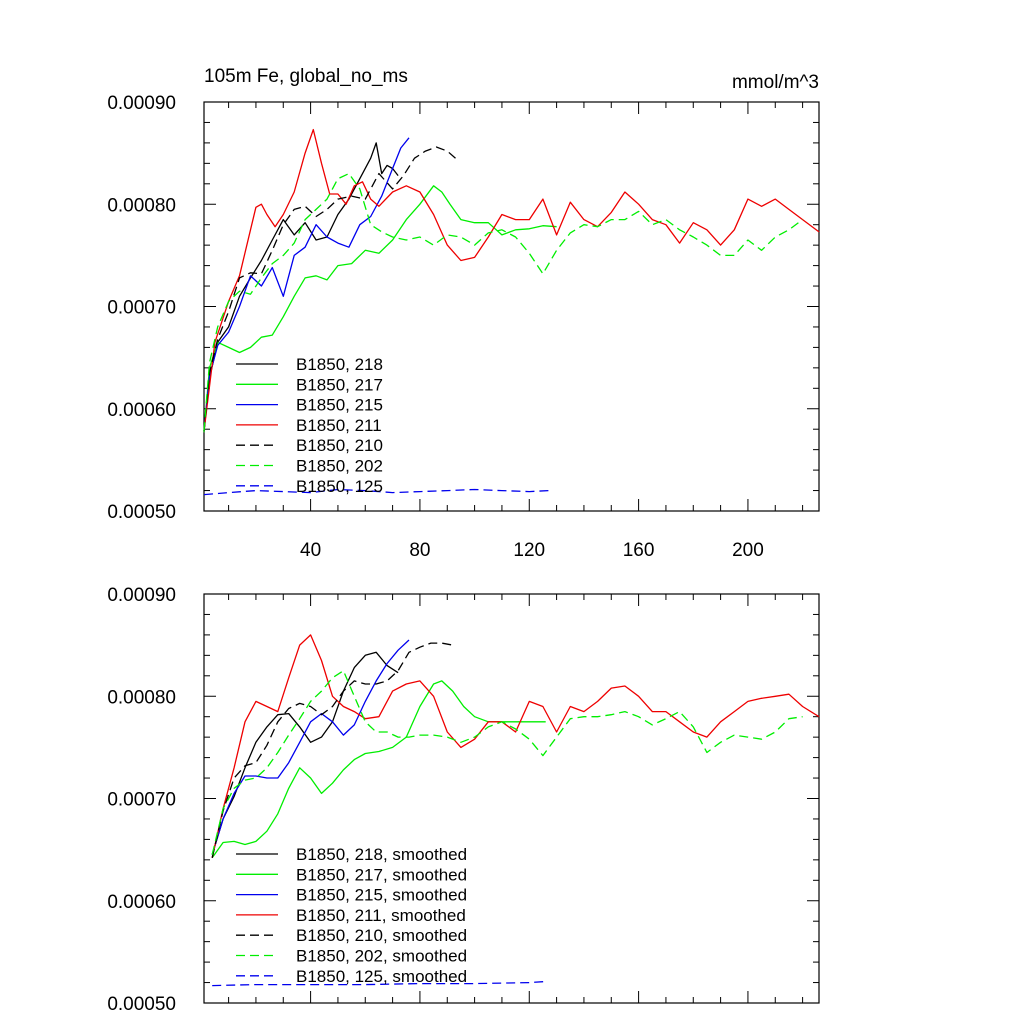 Image resolution: width=1024 pixels, height=1024 pixels. Describe the element at coordinates (529, 550) in the screenshot. I see `x-tick-label: 120` at that location.